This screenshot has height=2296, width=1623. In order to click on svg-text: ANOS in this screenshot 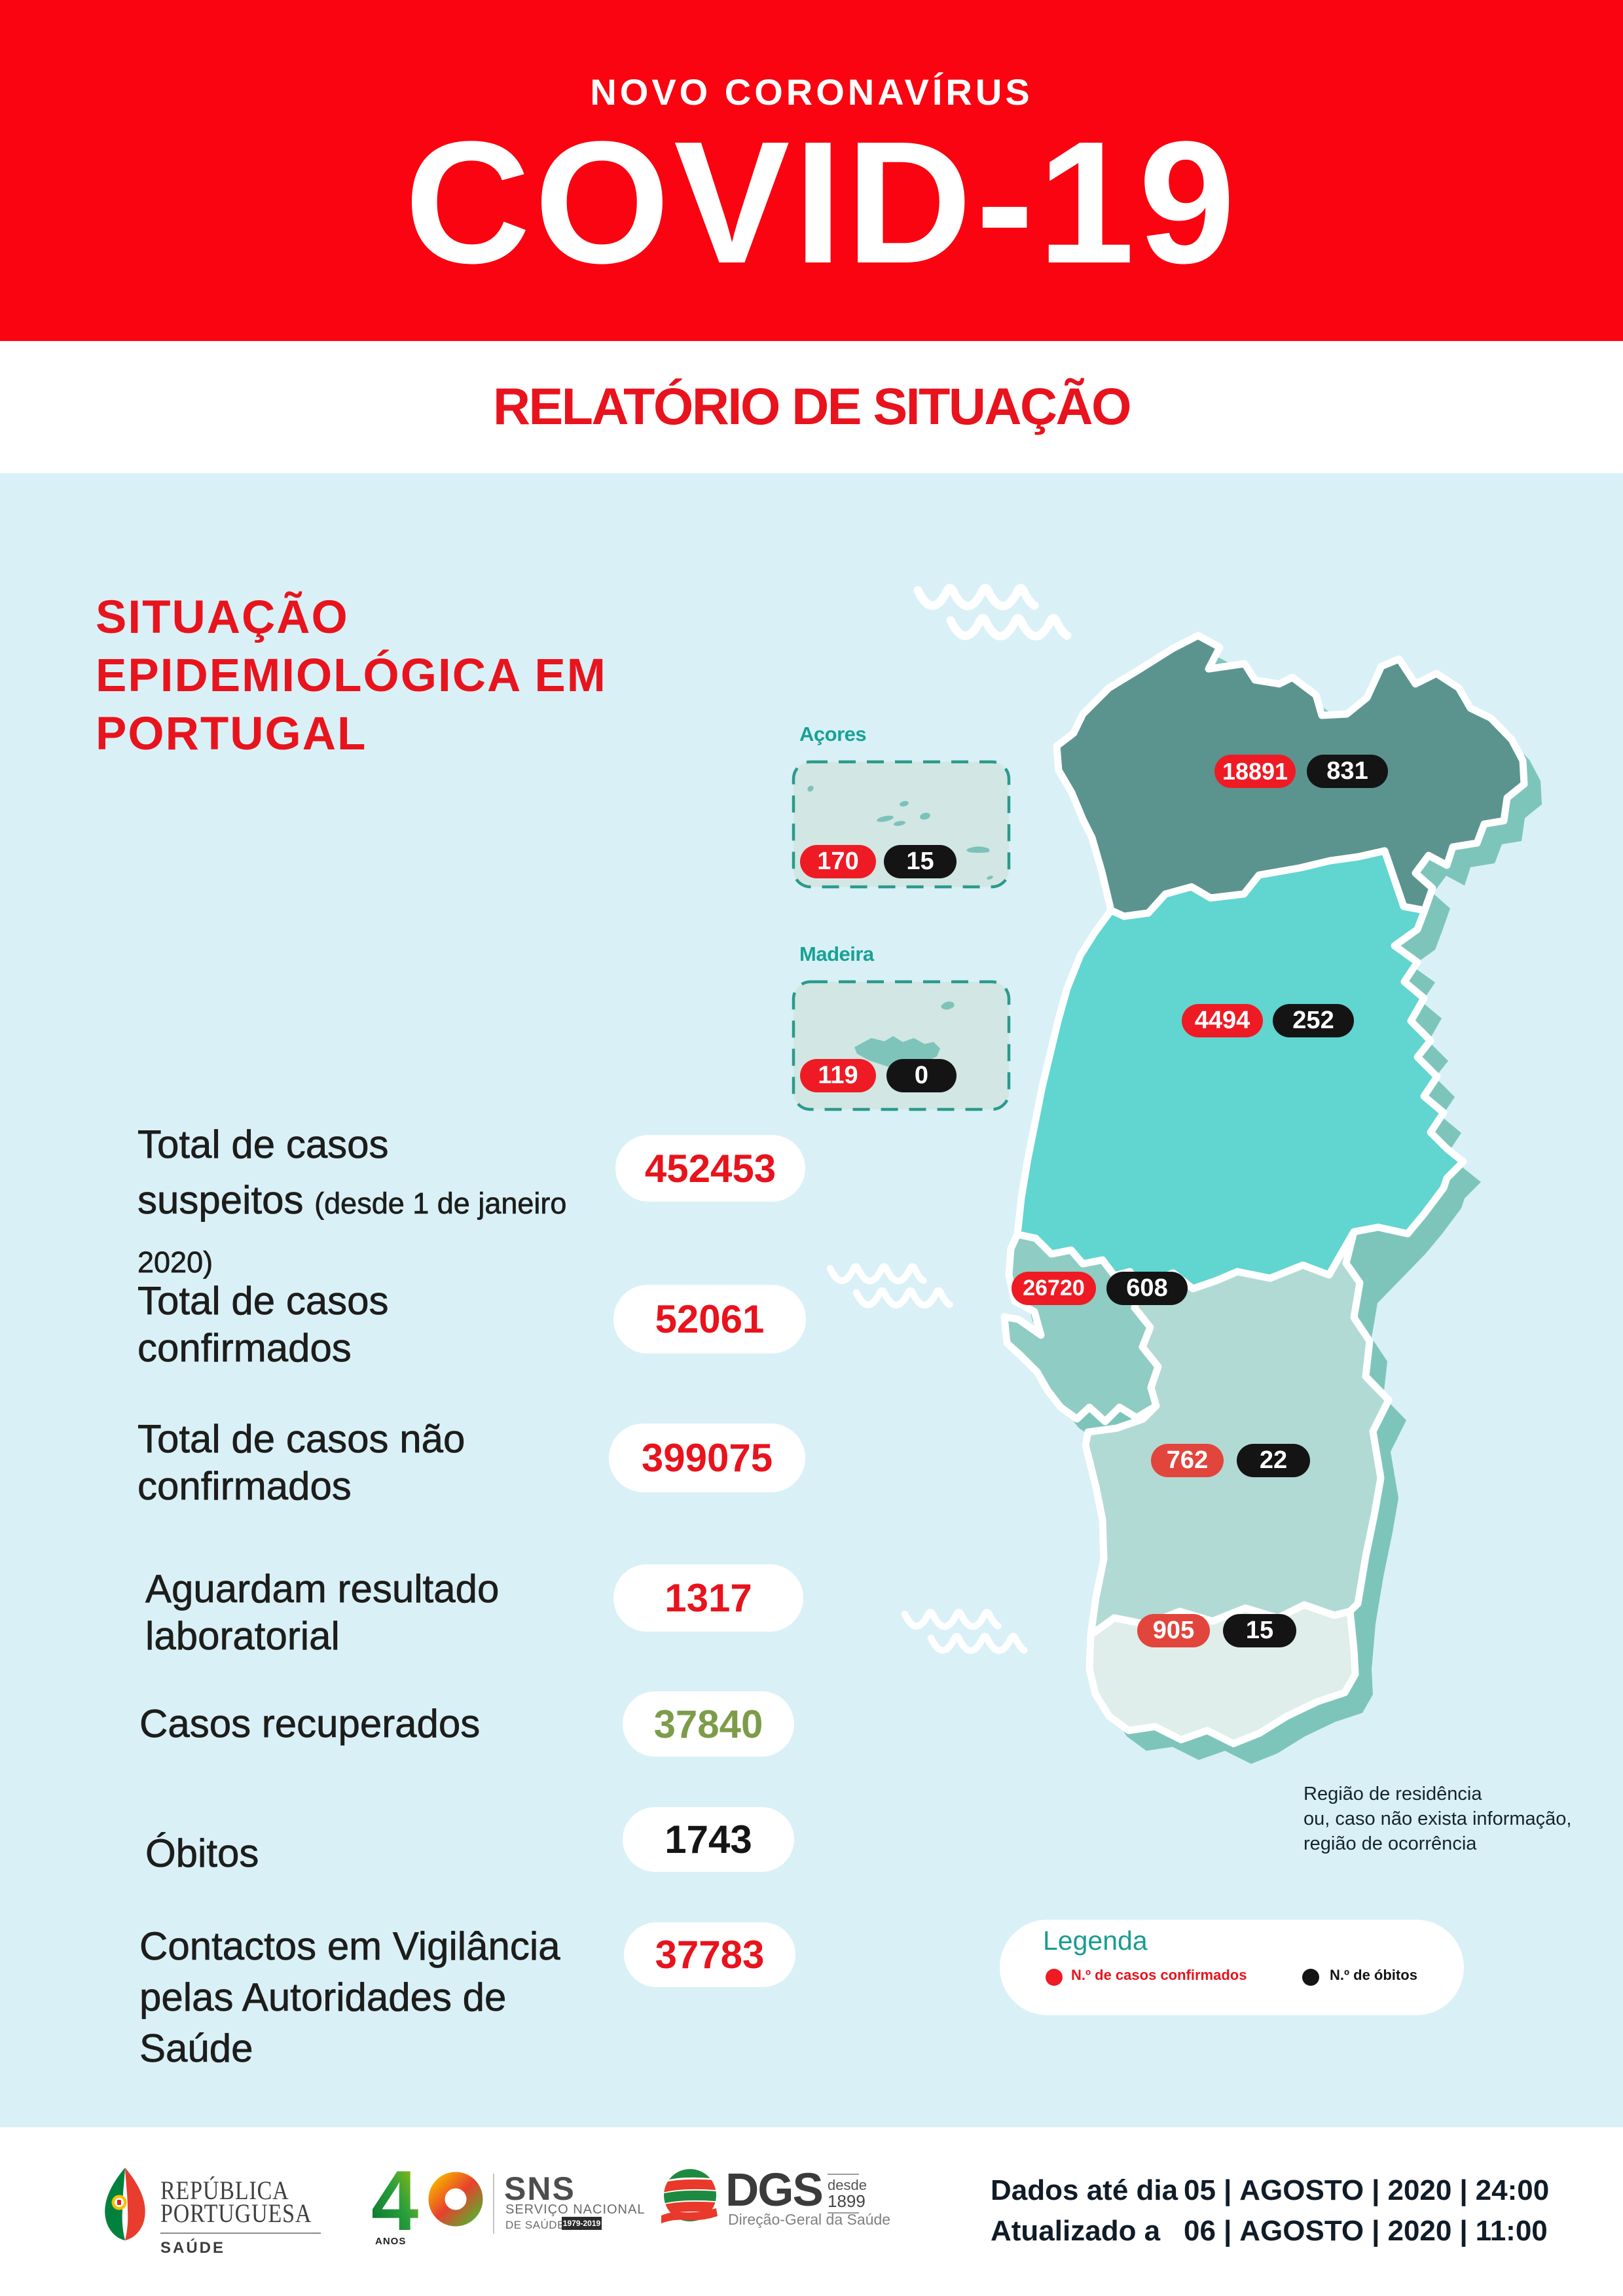, I will do `click(390, 2241)`.